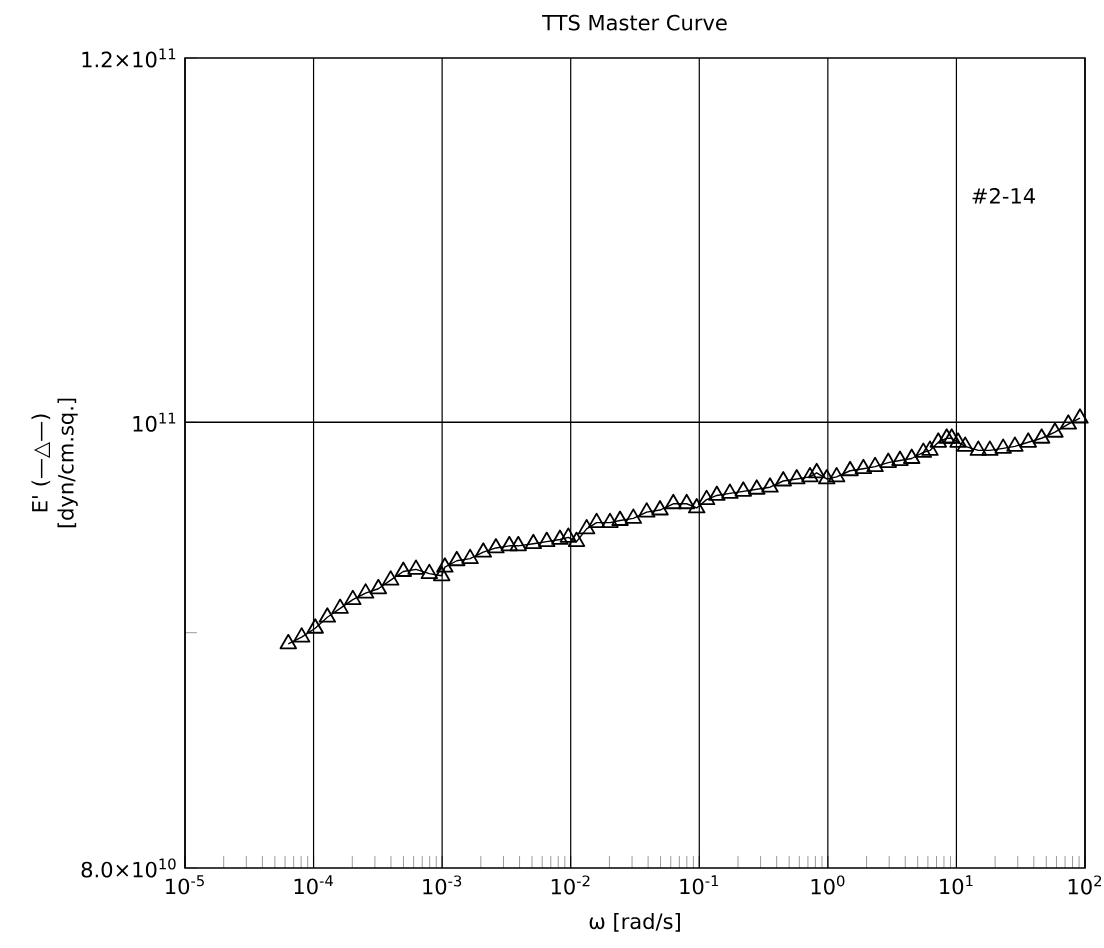 The height and width of the screenshot is (948, 1104). What do you see at coordinates (54, 463) in the screenshot?
I see `y-axis-title: E' (—△—) [dyn/cm.sq.]` at bounding box center [54, 463].